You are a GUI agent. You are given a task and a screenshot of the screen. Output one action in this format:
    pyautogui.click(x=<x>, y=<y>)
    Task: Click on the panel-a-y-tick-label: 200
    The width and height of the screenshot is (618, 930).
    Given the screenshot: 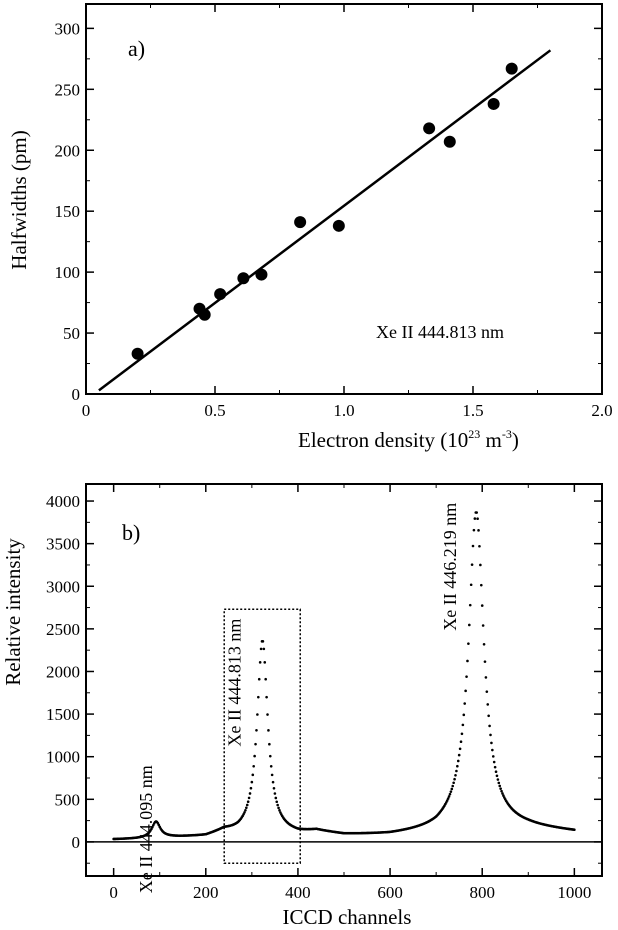 What is the action you would take?
    pyautogui.click(x=68, y=150)
    